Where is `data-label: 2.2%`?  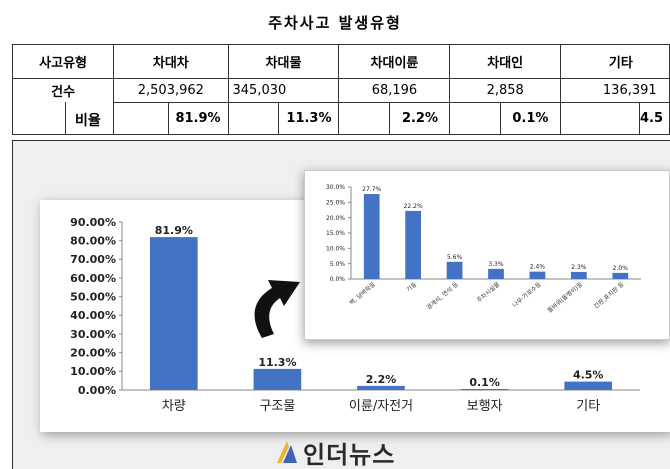 data-label: 2.2% is located at coordinates (381, 379).